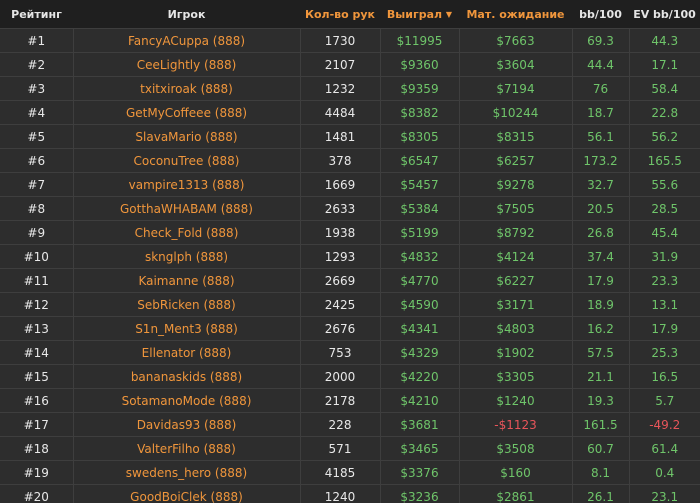 This screenshot has height=503, width=700. Describe the element at coordinates (420, 376) in the screenshot. I see `won-cell: $4220` at that location.